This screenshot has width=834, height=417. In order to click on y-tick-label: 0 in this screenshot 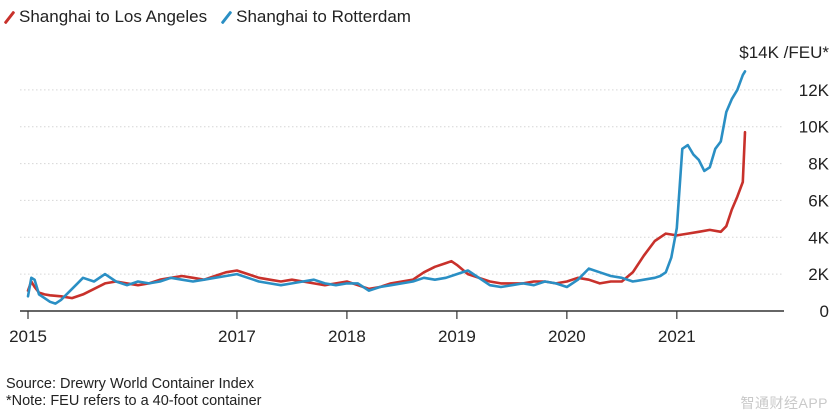, I will do `click(824, 311)`.